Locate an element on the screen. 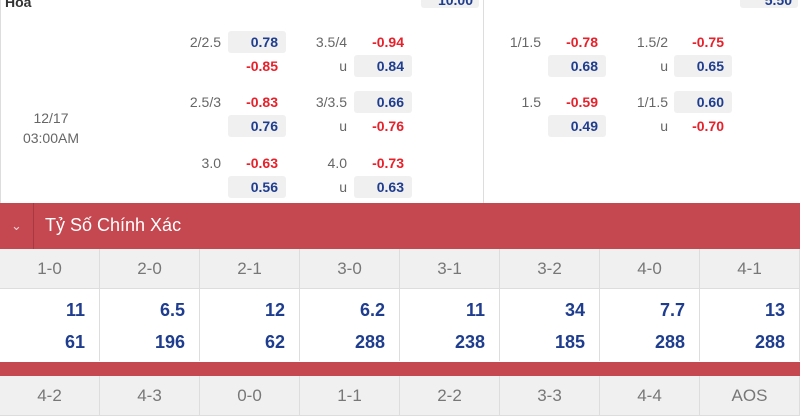  odds-value: -0.73 is located at coordinates (388, 163).